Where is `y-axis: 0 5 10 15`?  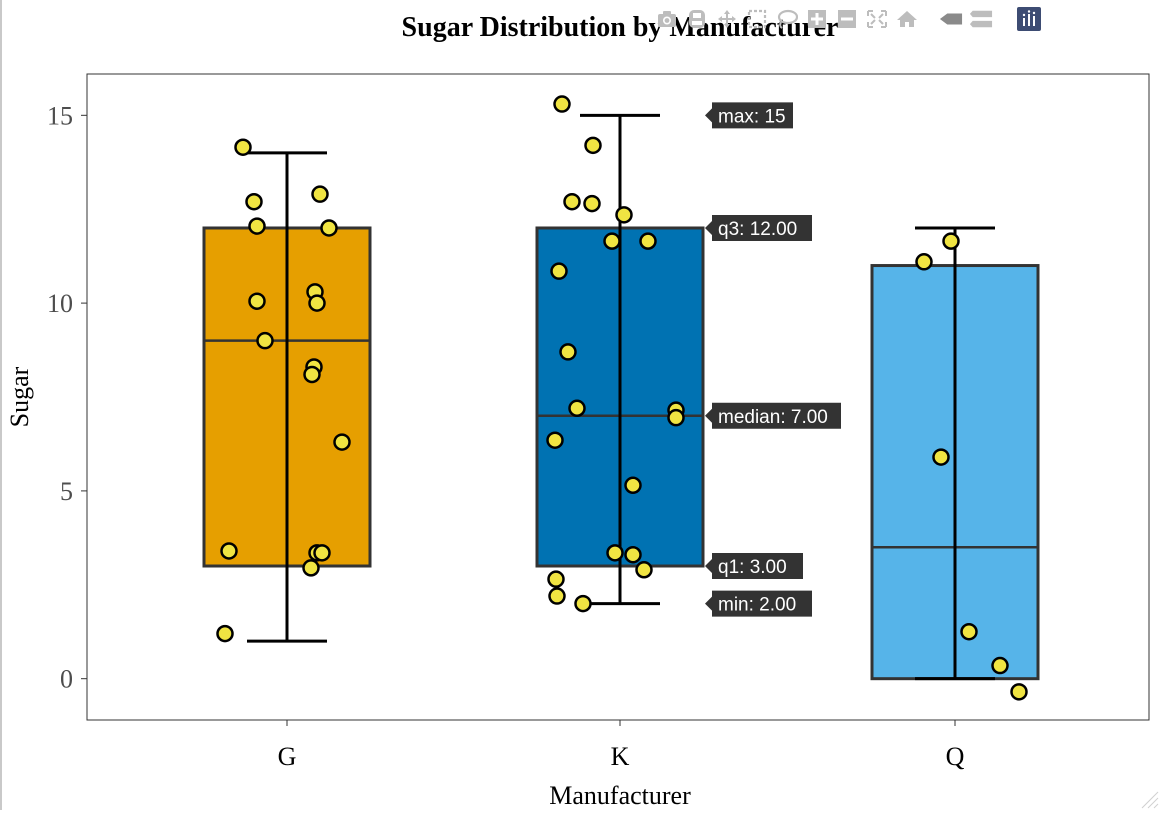
y-axis: 0 5 10 15 is located at coordinates (67, 397).